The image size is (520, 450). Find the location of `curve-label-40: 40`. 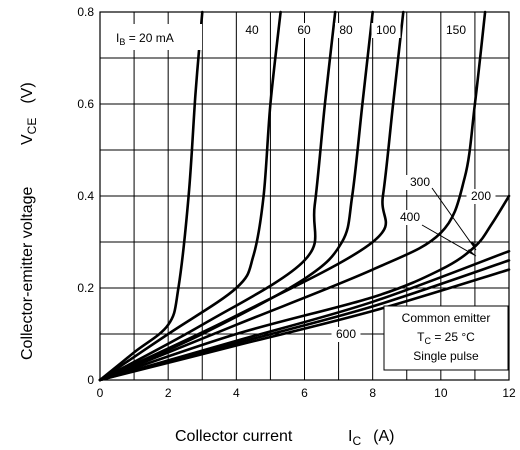

curve-label-40: 40 is located at coordinates (252, 30).